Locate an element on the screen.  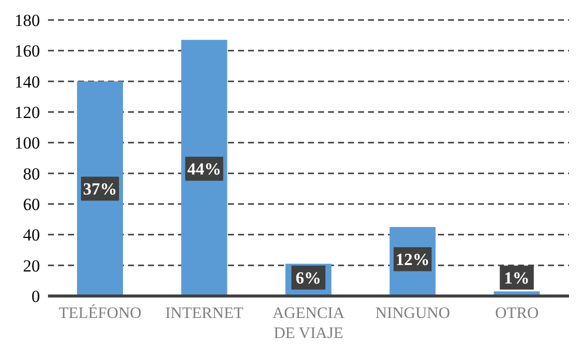
y-tick-label: 0 is located at coordinates (36, 296).